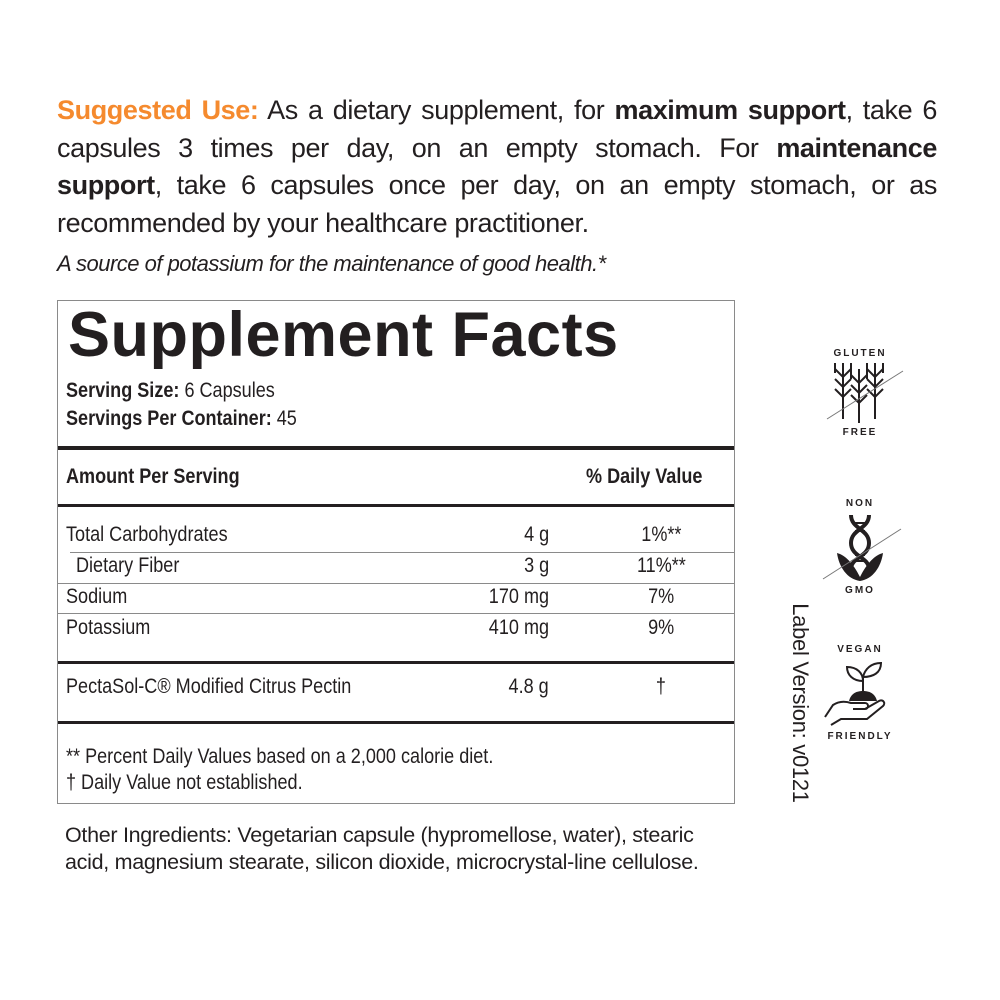 The height and width of the screenshot is (1000, 1000). What do you see at coordinates (108, 627) in the screenshot?
I see `nutrient-name: Potassium` at bounding box center [108, 627].